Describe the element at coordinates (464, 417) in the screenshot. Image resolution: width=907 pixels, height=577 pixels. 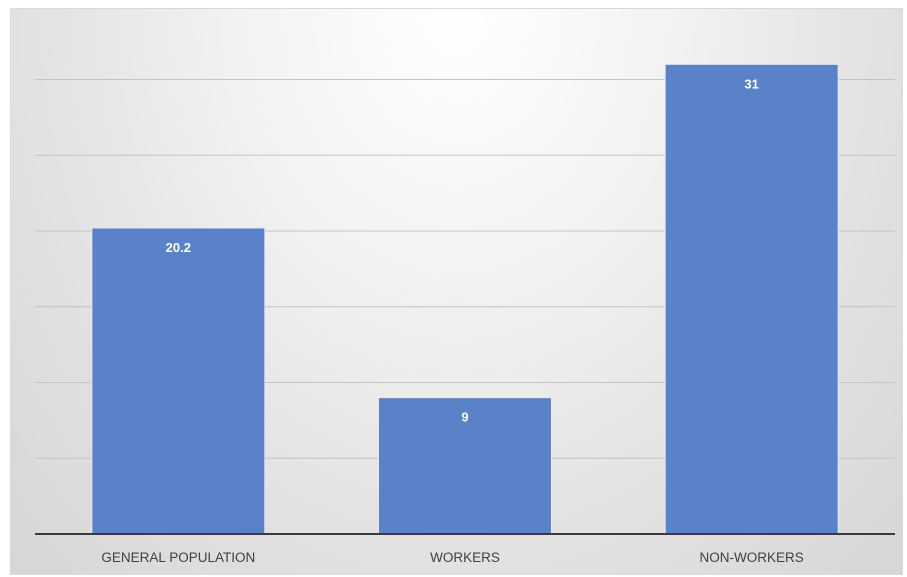
I see `data-label: 9` at that location.